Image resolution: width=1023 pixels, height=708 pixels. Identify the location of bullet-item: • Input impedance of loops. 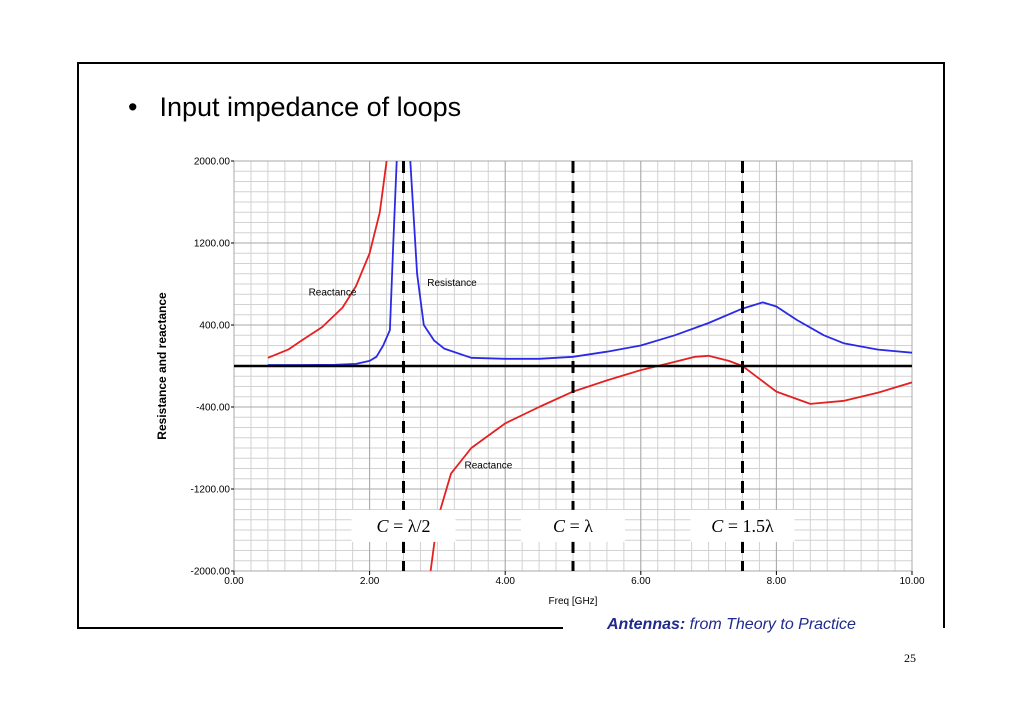
(294, 107).